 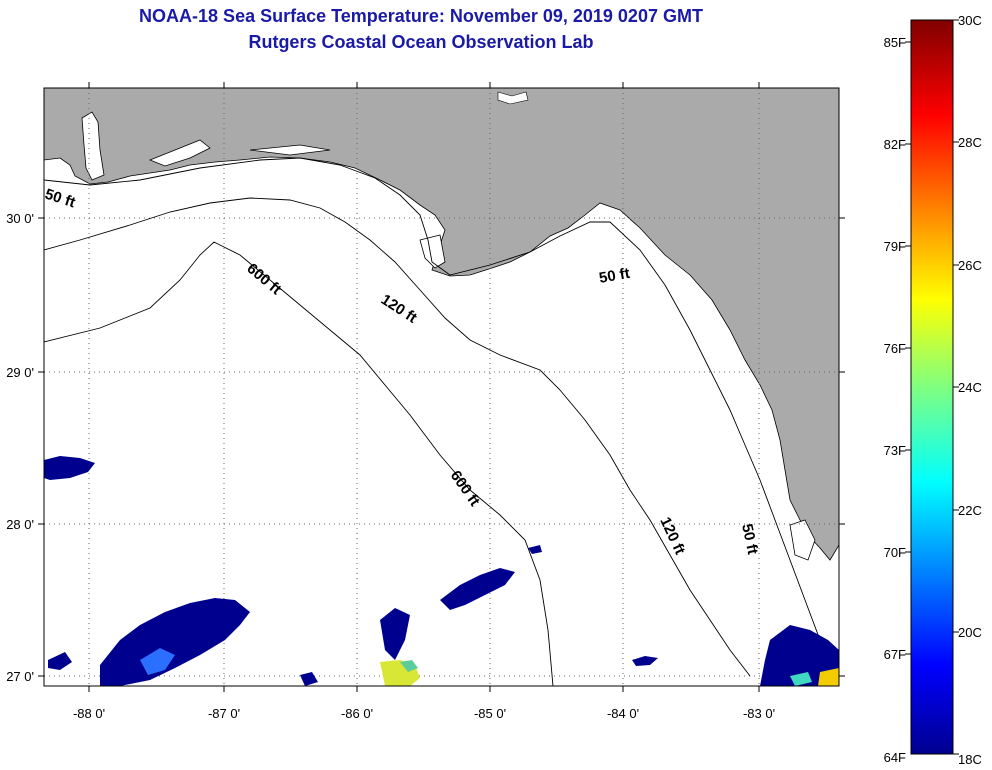 I want to click on colorbar-c-label: 18C, so click(x=970, y=759).